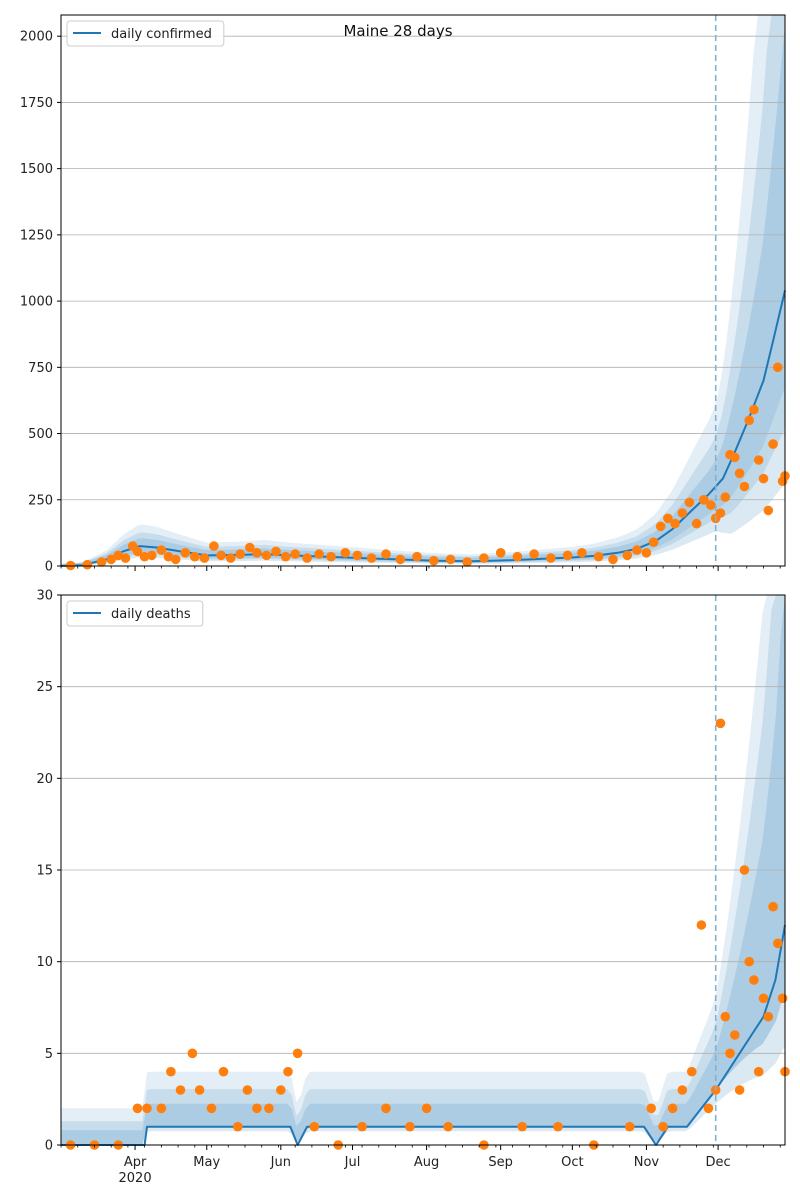 This screenshot has height=1200, width=800. Describe the element at coordinates (40, 500) in the screenshot. I see `y-tick-label: 250` at that location.